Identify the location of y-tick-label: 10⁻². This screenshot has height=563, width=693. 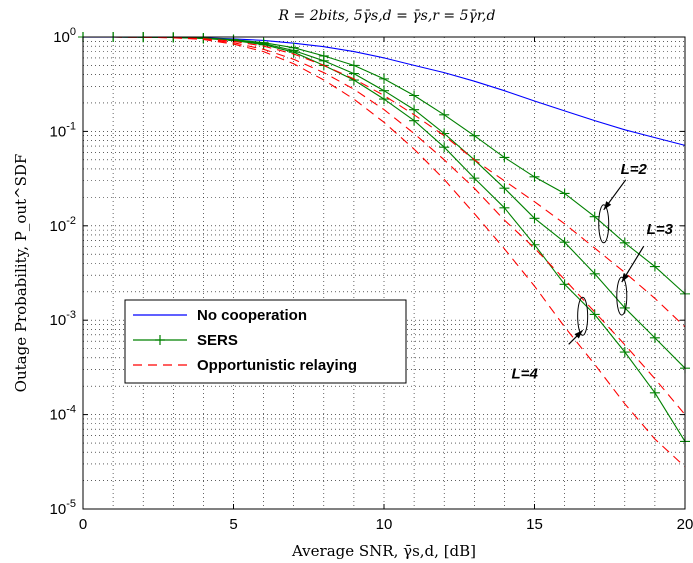
(63, 225).